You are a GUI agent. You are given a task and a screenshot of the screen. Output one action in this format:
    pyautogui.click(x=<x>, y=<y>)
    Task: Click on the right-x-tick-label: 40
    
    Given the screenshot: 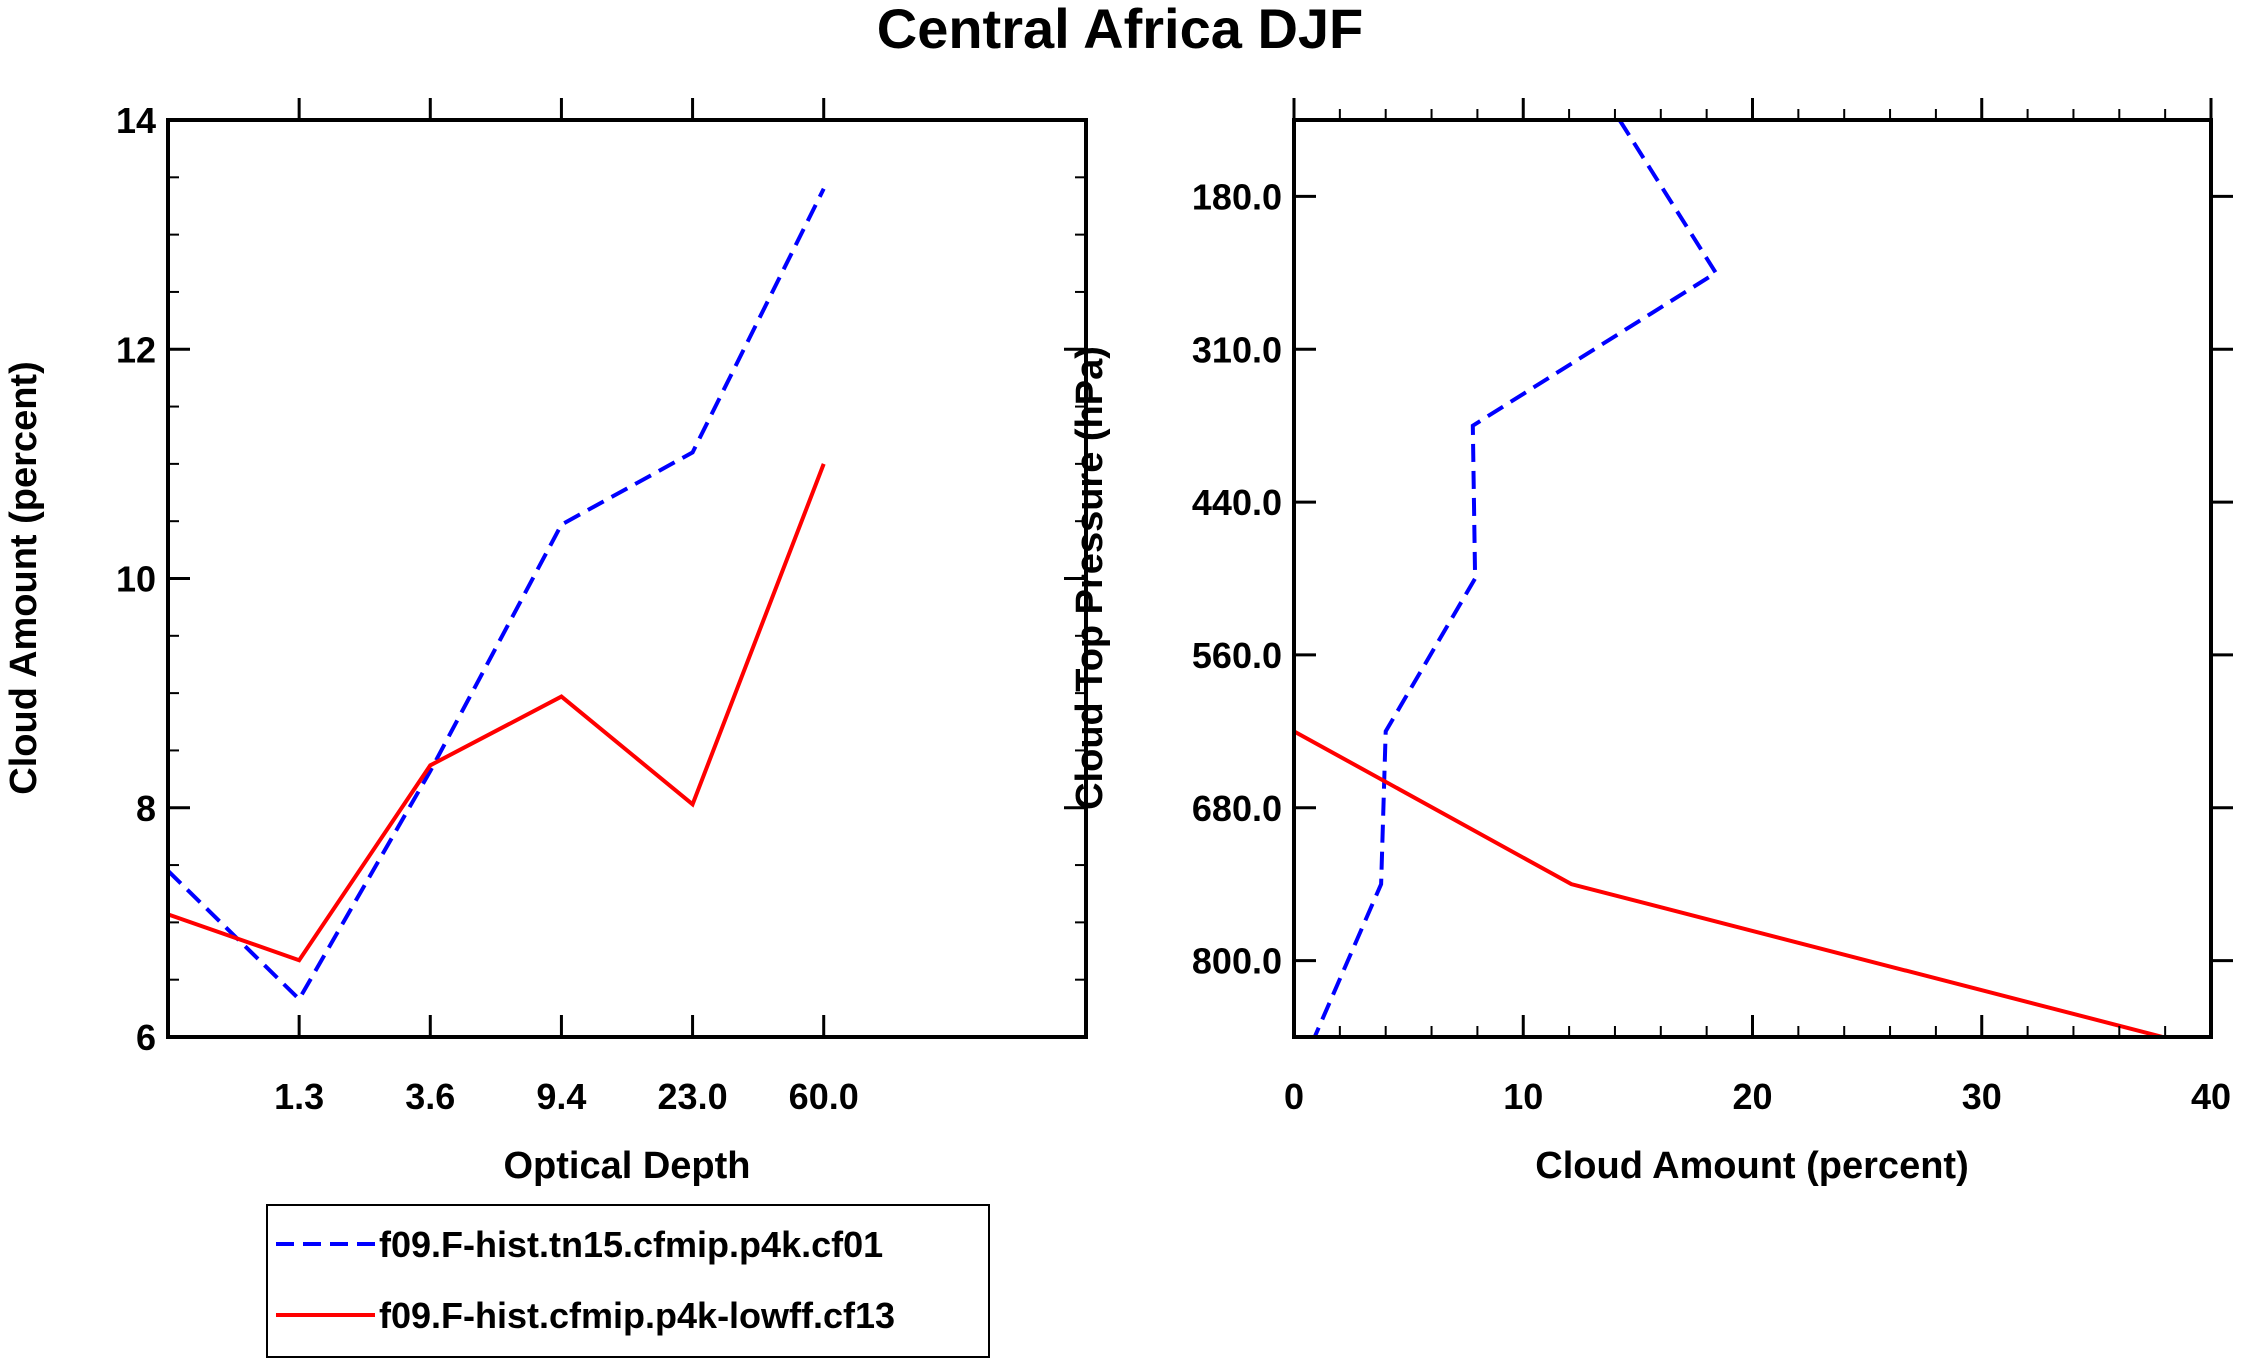 What is the action you would take?
    pyautogui.click(x=2211, y=1096)
    